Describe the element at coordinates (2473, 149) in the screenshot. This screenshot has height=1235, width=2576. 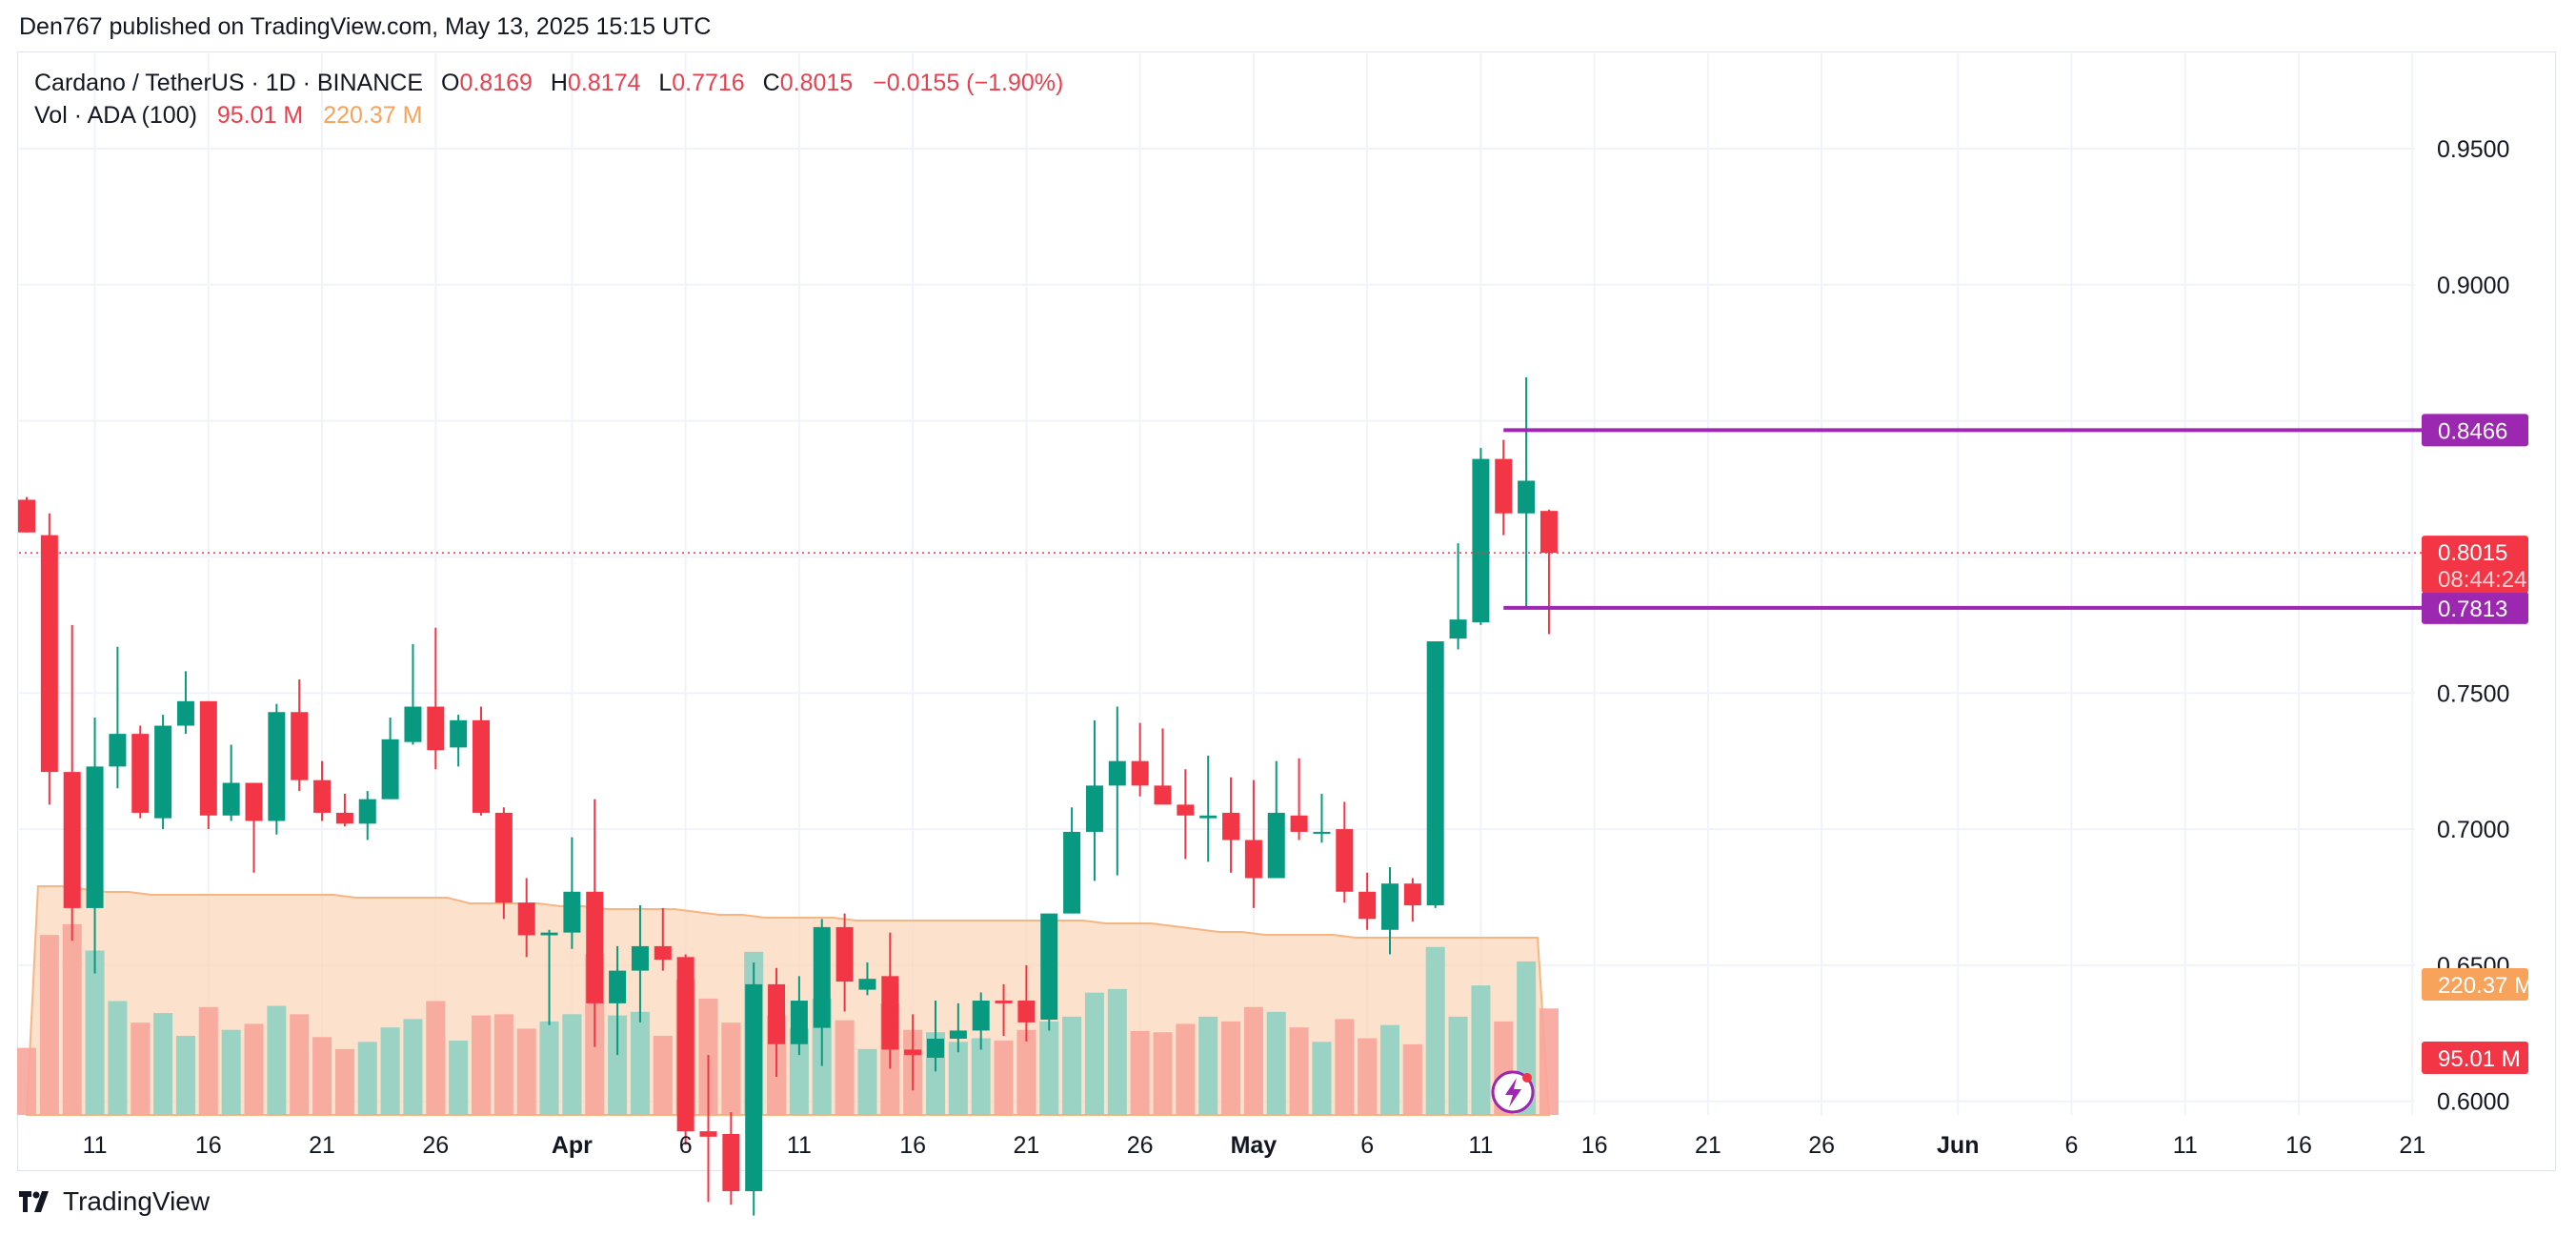
I see `price-tick-label: 0.9500` at that location.